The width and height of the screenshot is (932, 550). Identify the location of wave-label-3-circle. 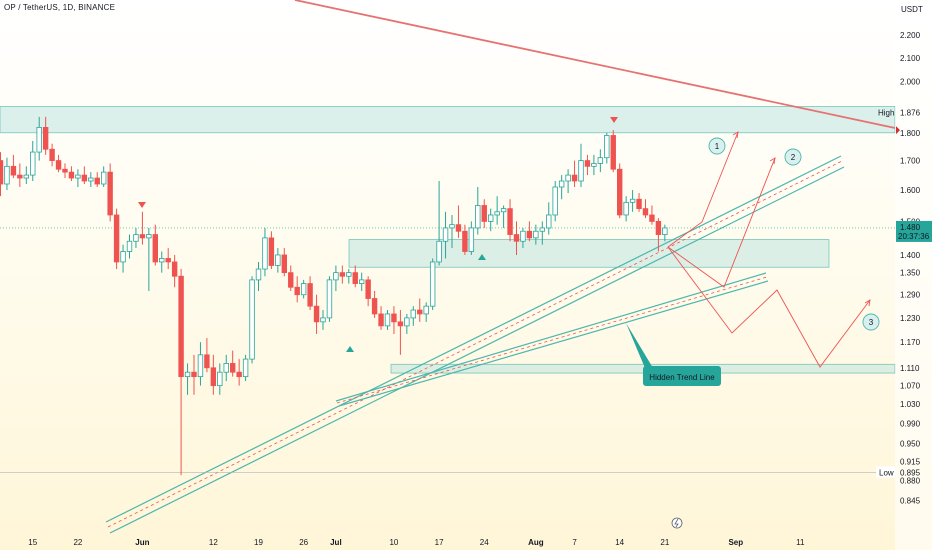
(871, 322).